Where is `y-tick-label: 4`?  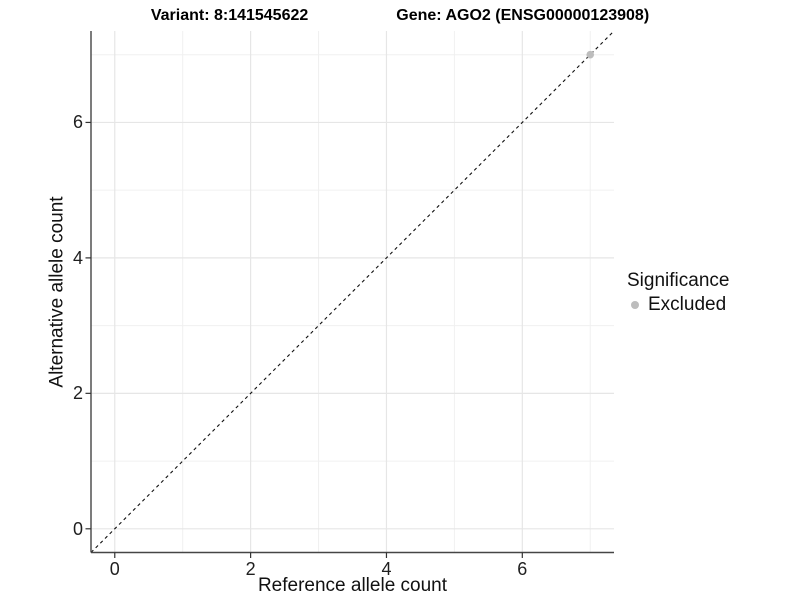 y-tick-label: 4 is located at coordinates (77, 257).